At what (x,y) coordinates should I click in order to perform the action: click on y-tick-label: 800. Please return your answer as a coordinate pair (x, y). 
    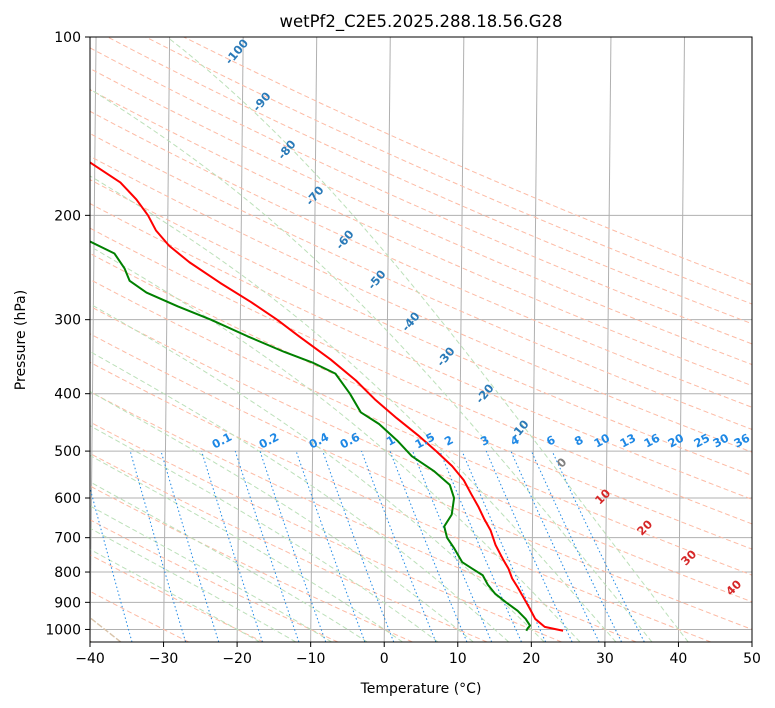
    Looking at the image, I should click on (67, 573).